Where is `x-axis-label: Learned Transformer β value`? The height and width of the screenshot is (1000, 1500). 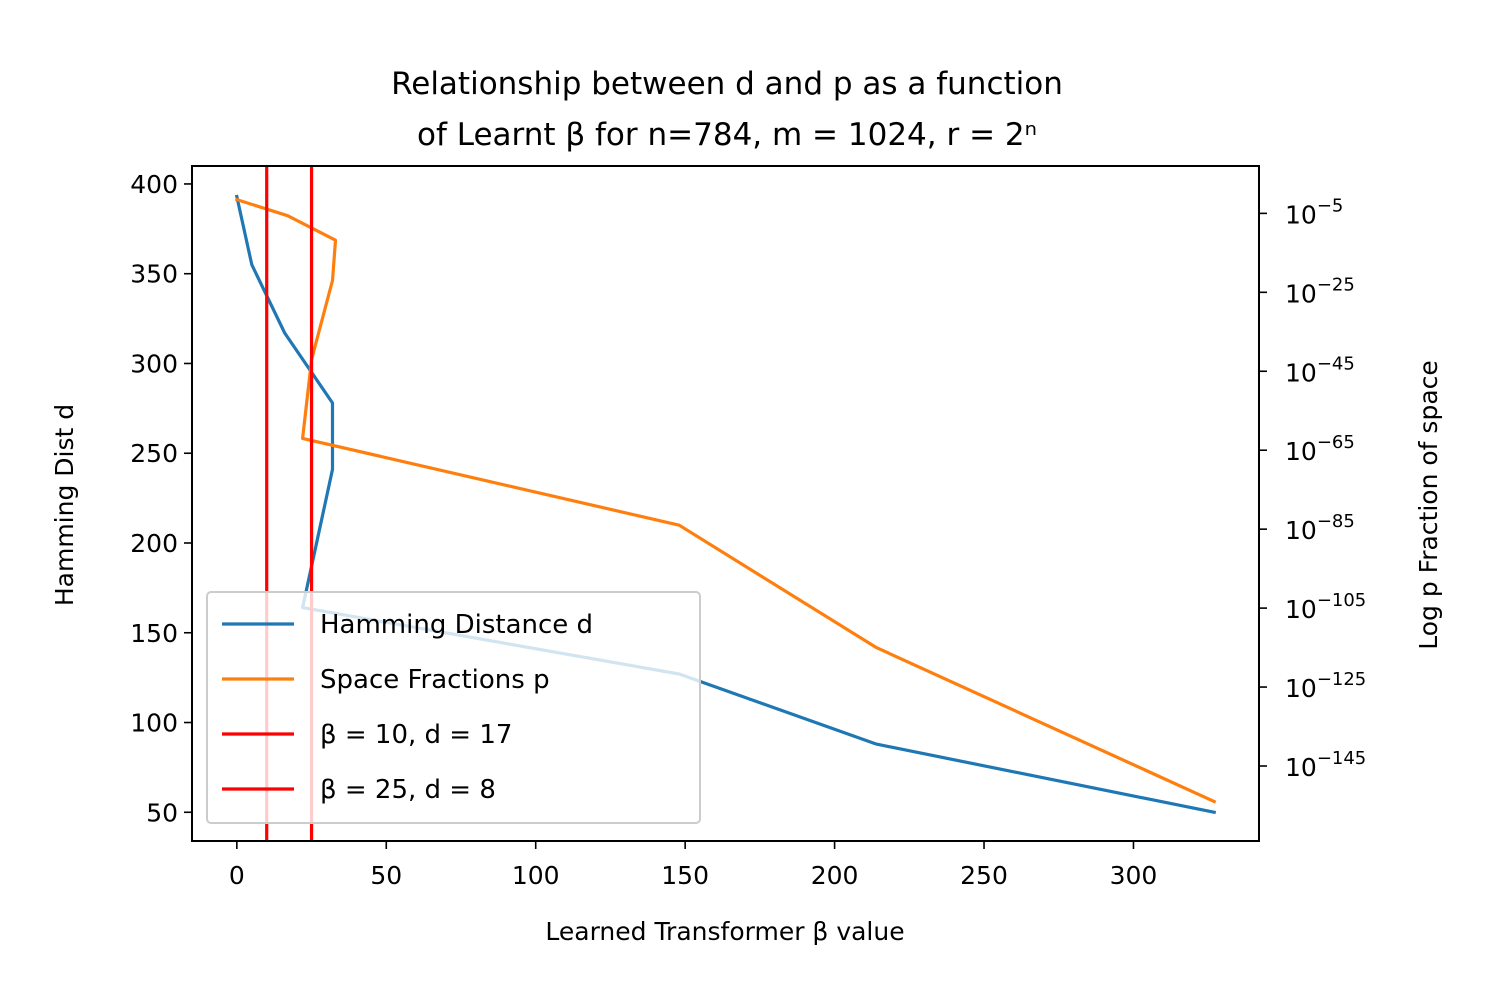 x-axis-label: Learned Transformer β value is located at coordinates (724, 931).